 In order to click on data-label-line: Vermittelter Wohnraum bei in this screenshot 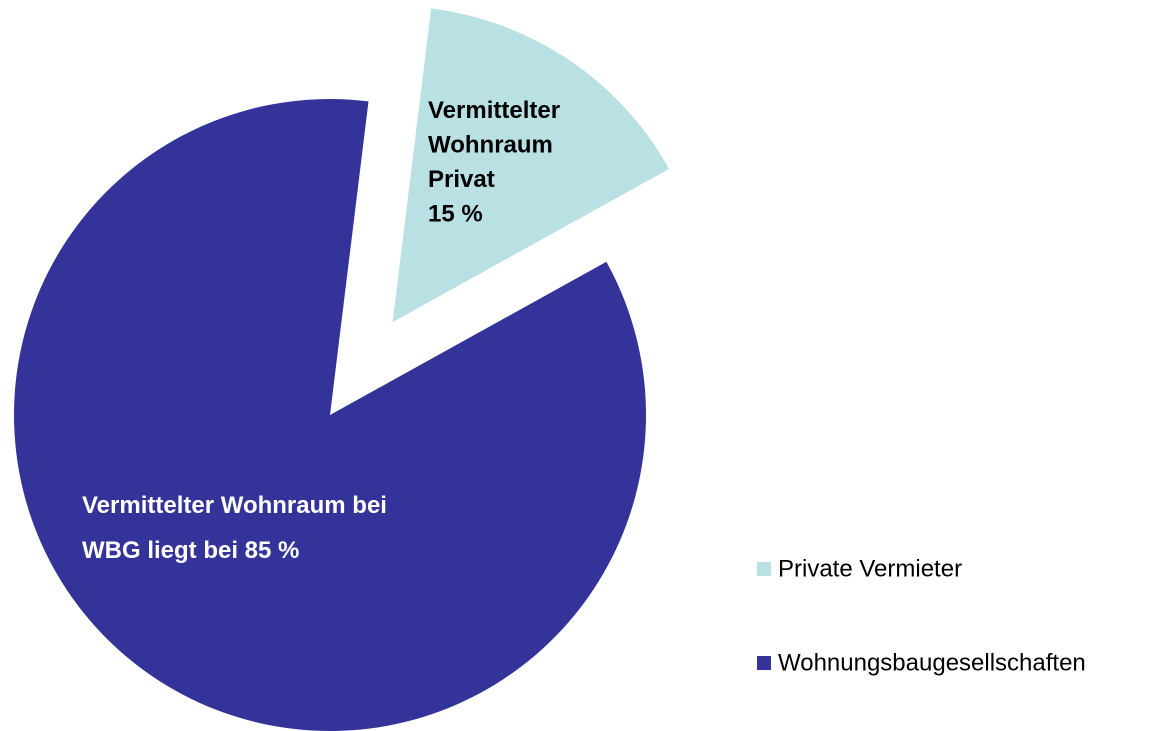, I will do `click(234, 505)`.